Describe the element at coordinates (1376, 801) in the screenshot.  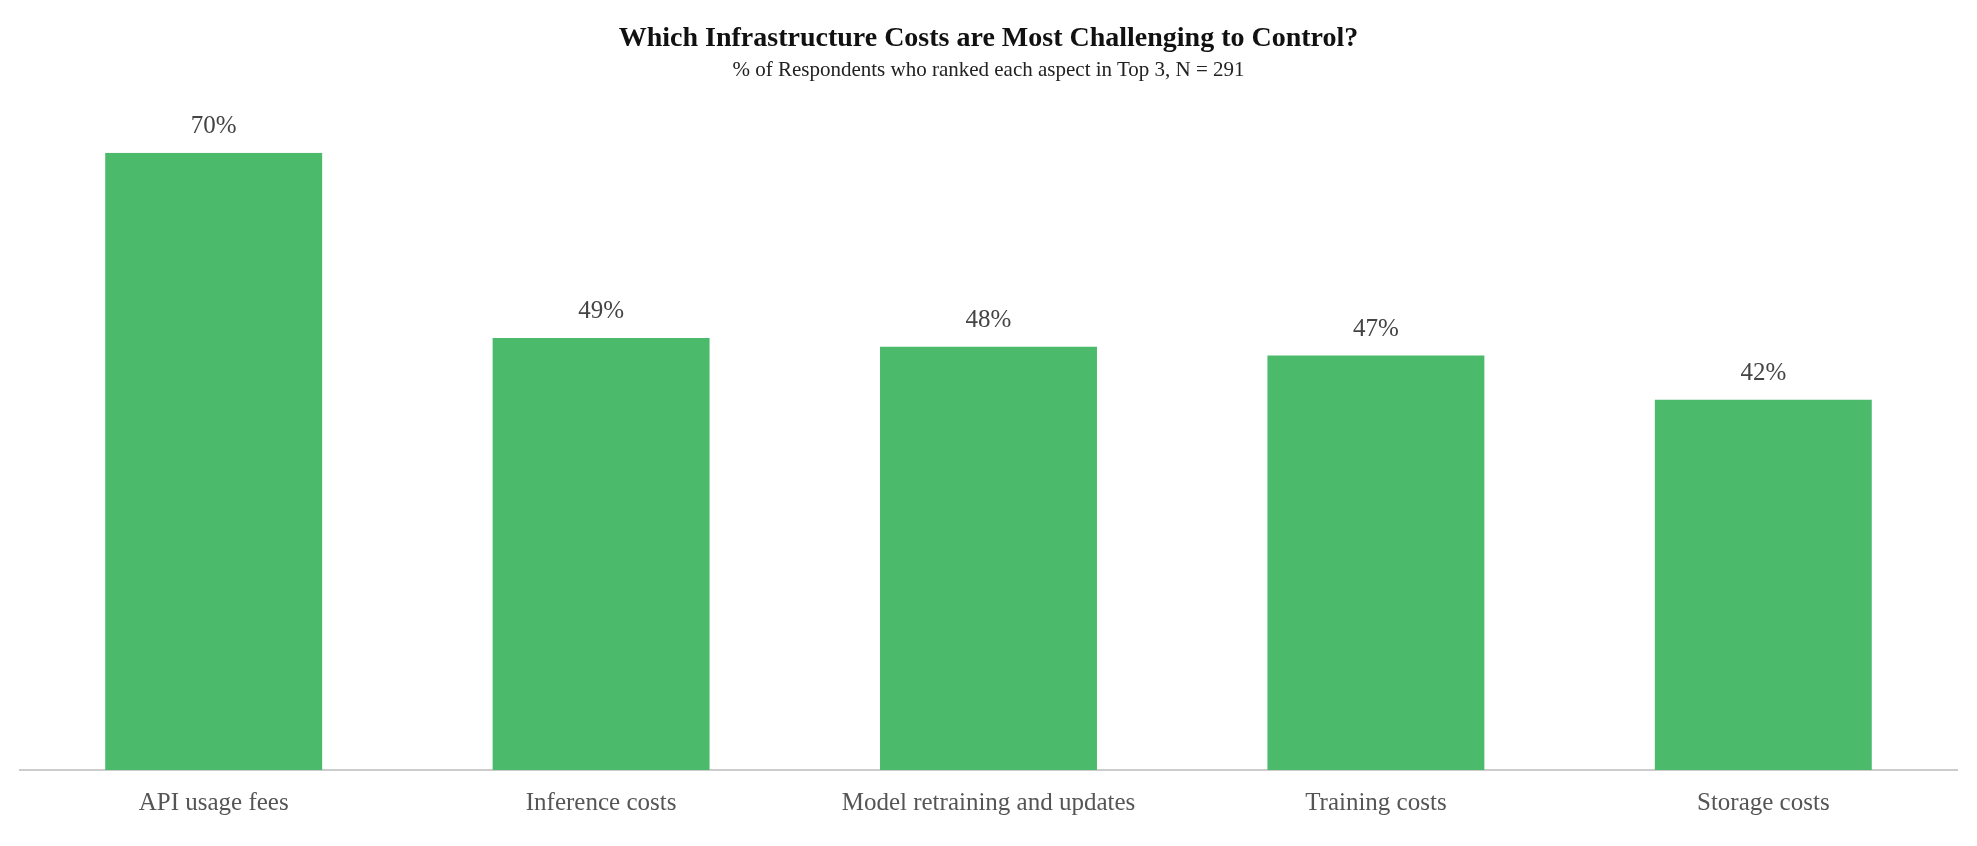
I see `x-tick-label: Training costs` at that location.